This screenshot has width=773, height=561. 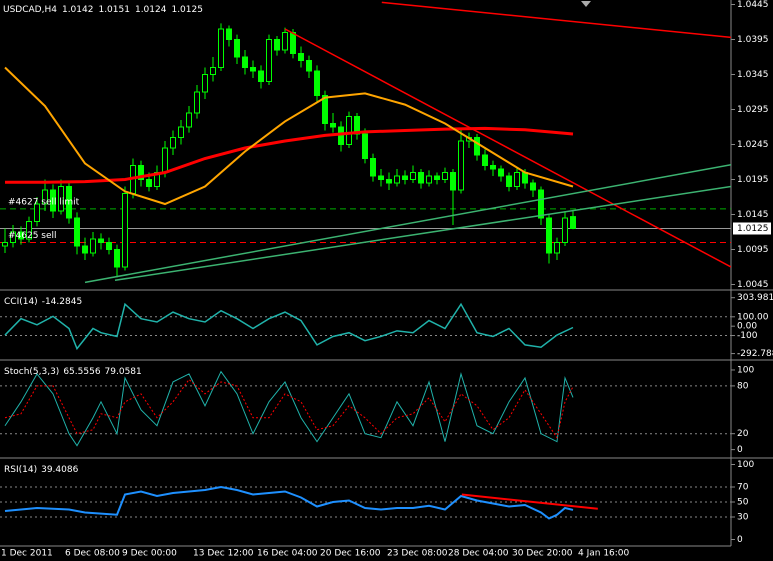 I want to click on indicator-value: 65.5556, so click(x=81, y=372).